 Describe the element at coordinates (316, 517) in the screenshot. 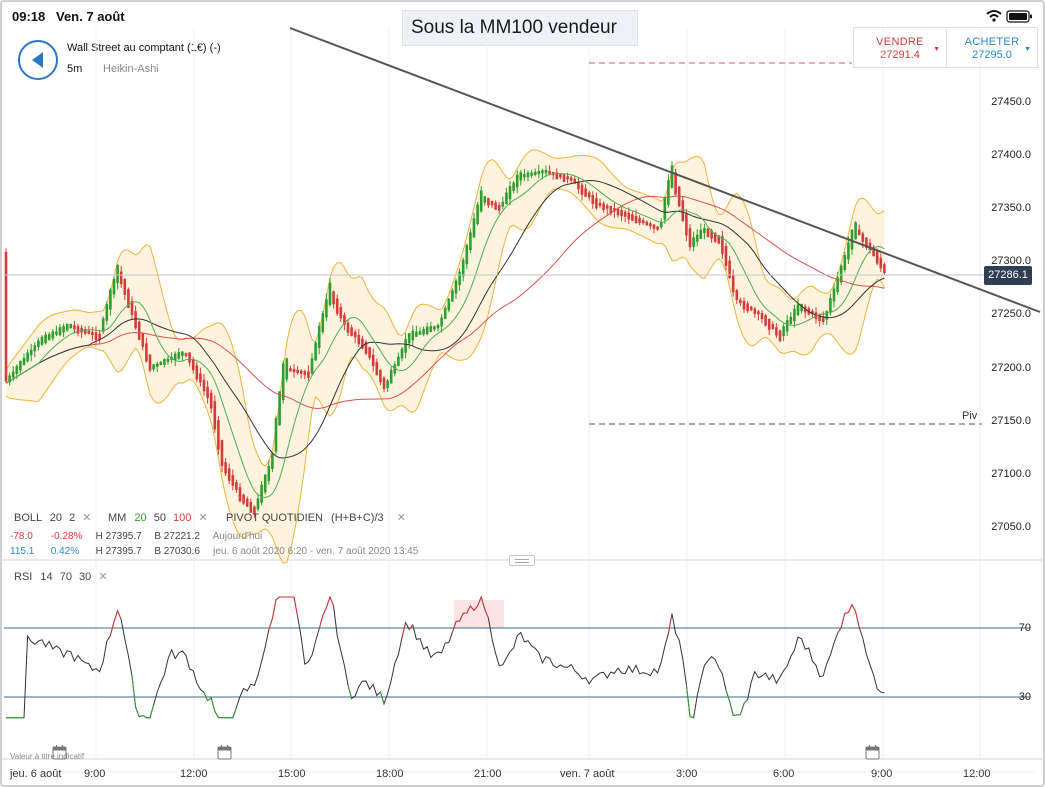

I see `legend-pivot: PIVOT QUOTIDIEN (H+B+C)/3 ✕` at that location.